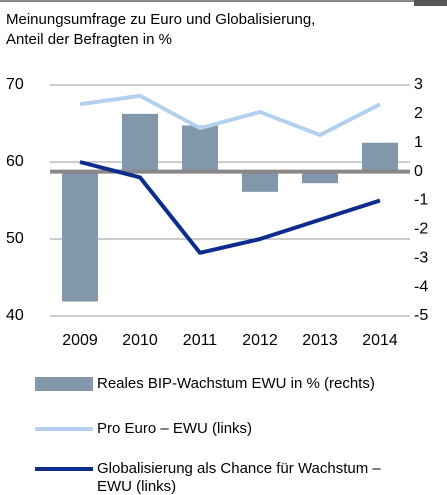 This screenshot has height=495, width=447. I want to click on y-tick-label: 40, so click(15, 315).